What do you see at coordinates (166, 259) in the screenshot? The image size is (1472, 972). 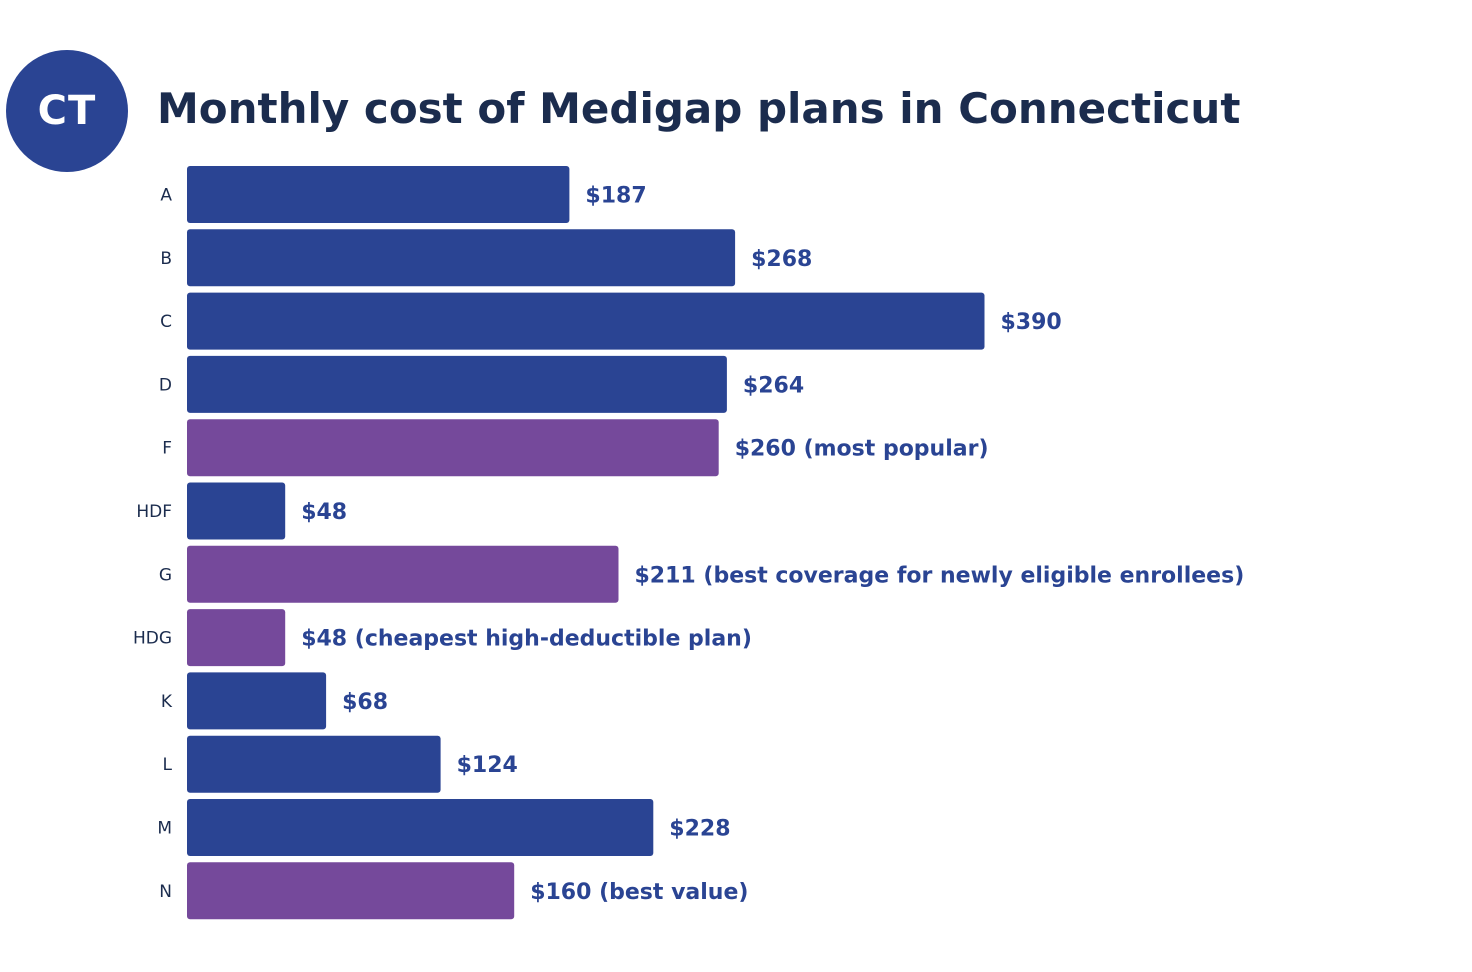 I see `category-label: B` at bounding box center [166, 259].